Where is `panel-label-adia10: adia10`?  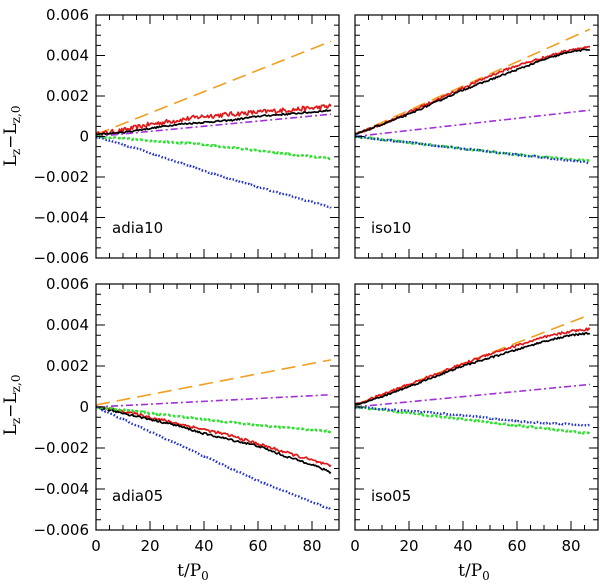 panel-label-adia10: adia10 is located at coordinates (137, 228).